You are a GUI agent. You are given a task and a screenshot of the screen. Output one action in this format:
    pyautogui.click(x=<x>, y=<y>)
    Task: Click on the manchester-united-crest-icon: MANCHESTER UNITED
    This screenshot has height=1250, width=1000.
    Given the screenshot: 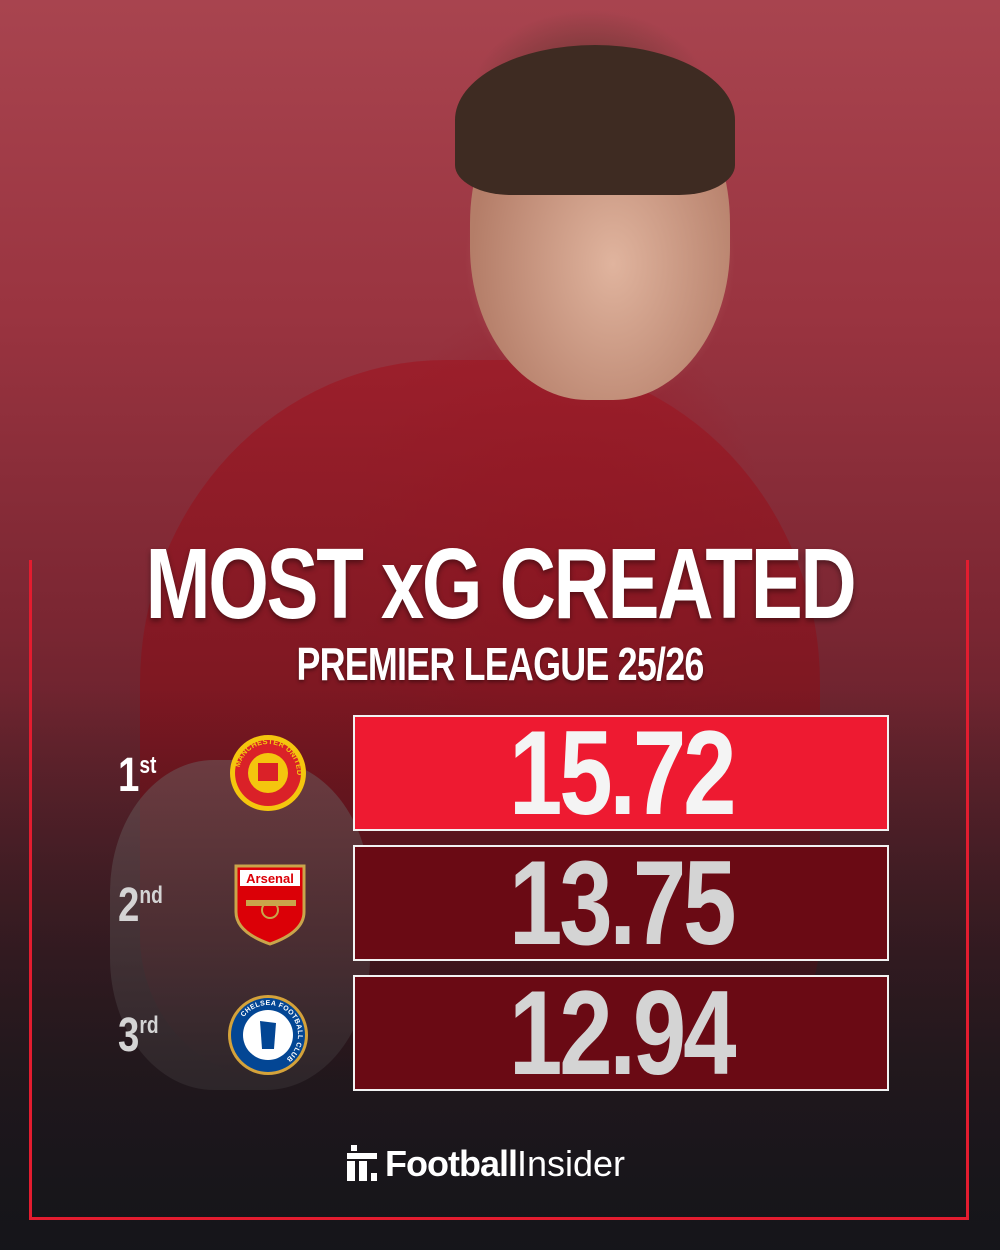 What is the action you would take?
    pyautogui.click(x=268, y=773)
    